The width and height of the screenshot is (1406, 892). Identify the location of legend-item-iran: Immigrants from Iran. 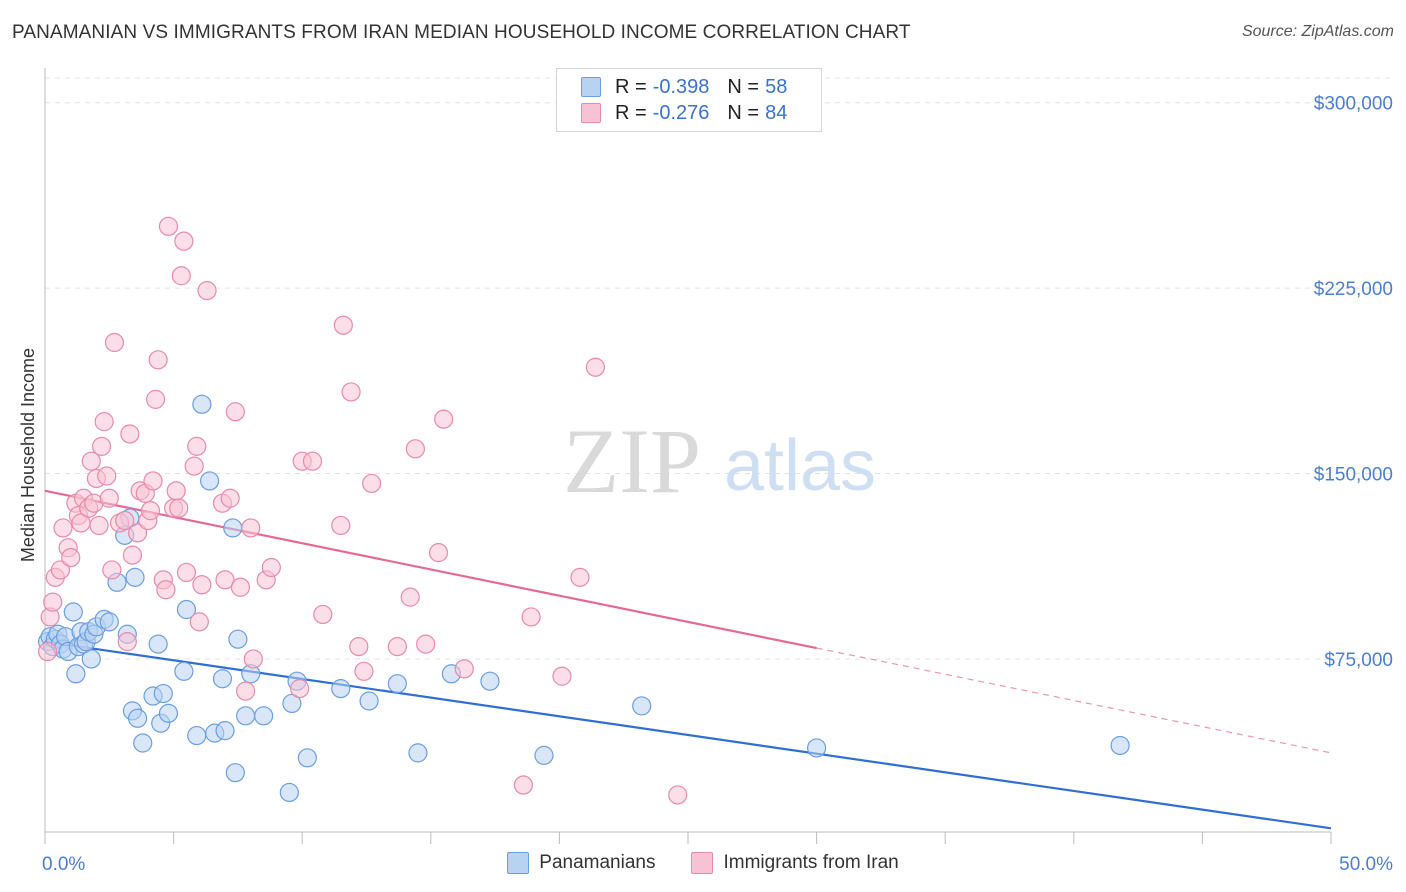
(795, 863).